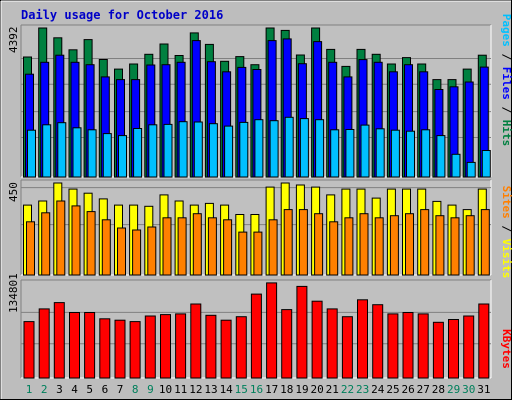 This screenshot has height=400, width=512. I want to click on x-tick-day-16: 16, so click(256, 389).